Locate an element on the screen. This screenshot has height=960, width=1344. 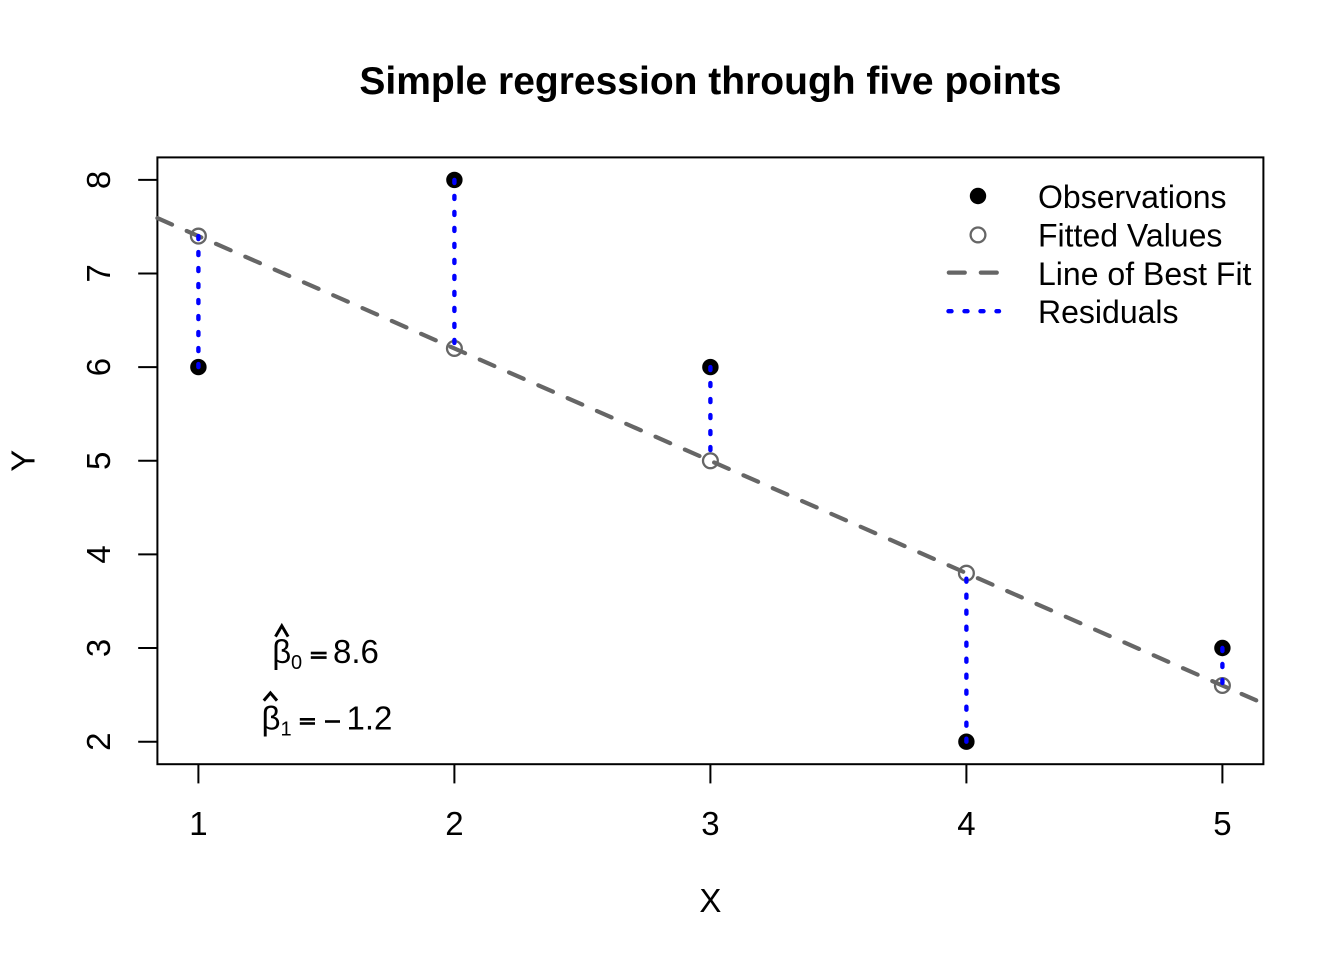
svg-text: 7 is located at coordinates (98, 273).